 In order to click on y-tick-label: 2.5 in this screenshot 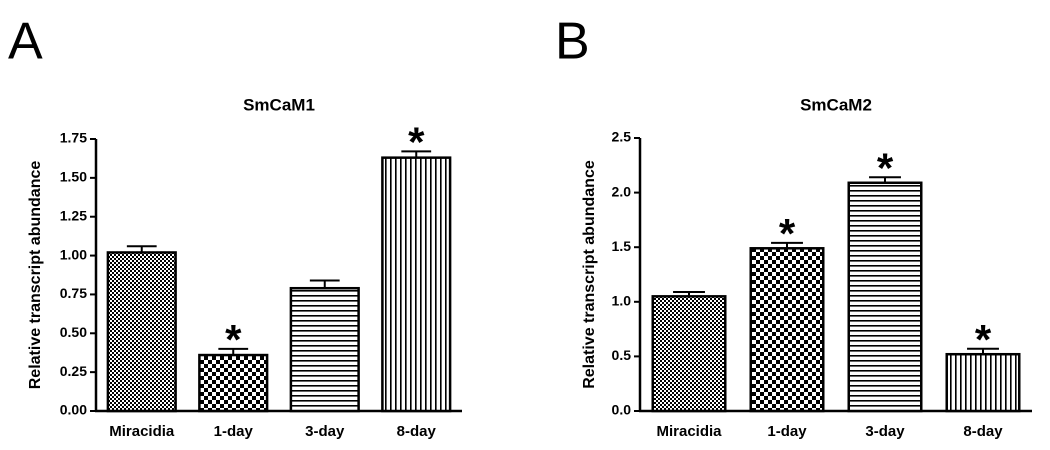, I will do `click(622, 137)`.